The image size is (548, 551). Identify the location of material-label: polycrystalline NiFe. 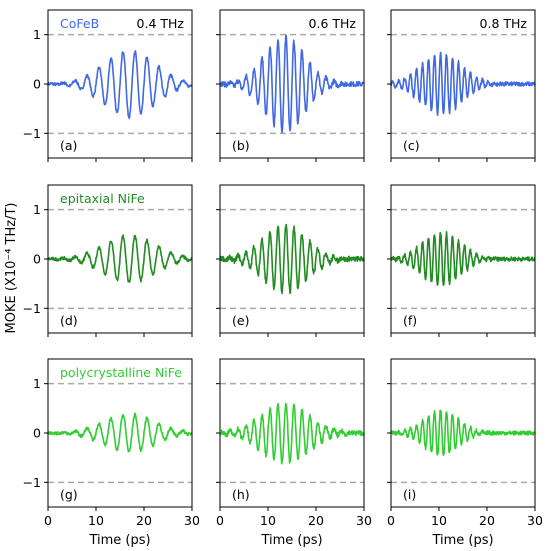
(121, 372).